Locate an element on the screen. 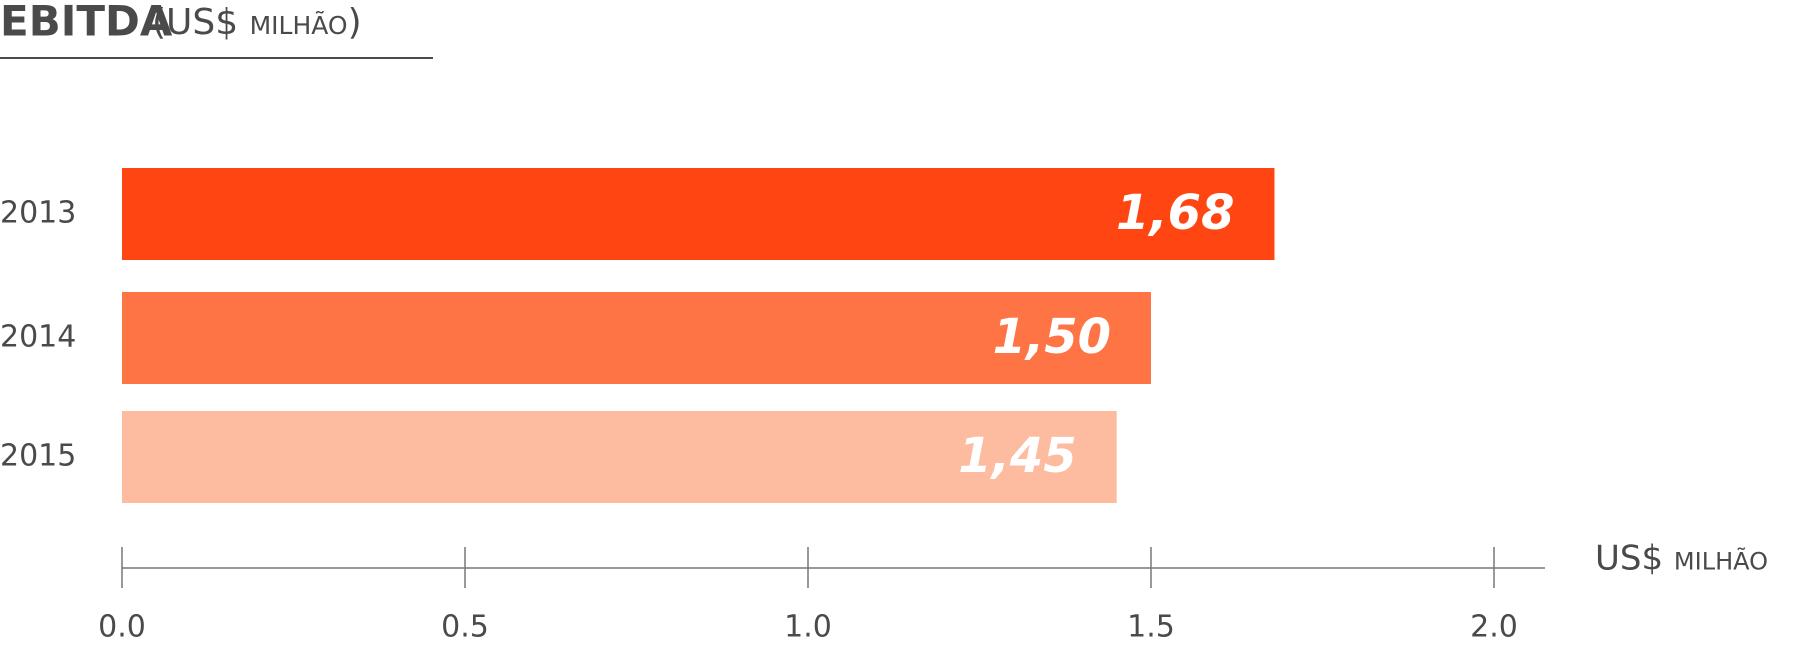 The width and height of the screenshot is (1817, 656). x-tick-label: 0.0 is located at coordinates (122, 627).